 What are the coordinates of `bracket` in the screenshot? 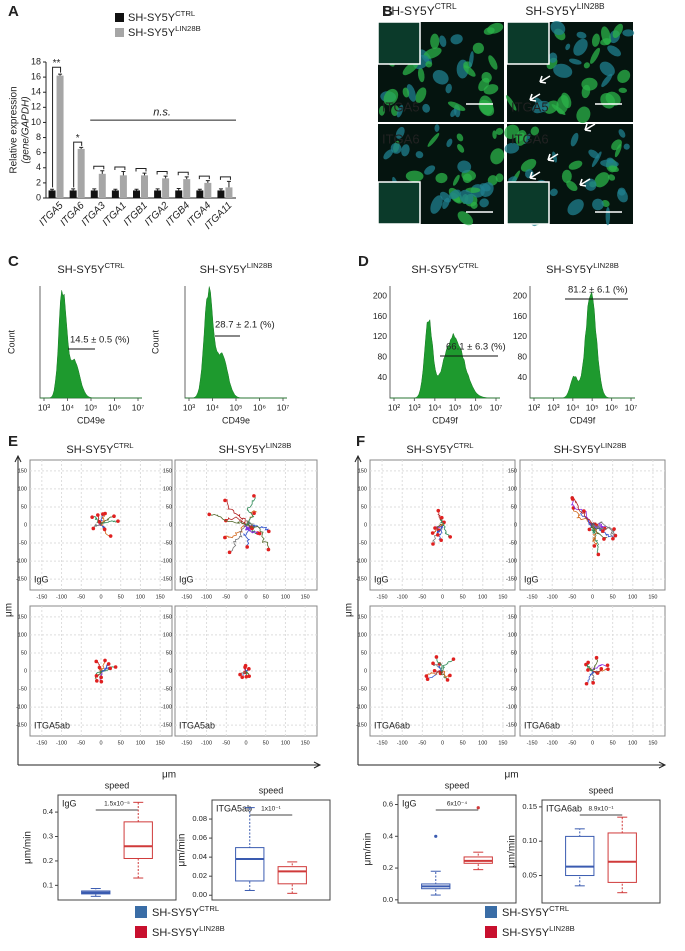 It's located at (78, 164).